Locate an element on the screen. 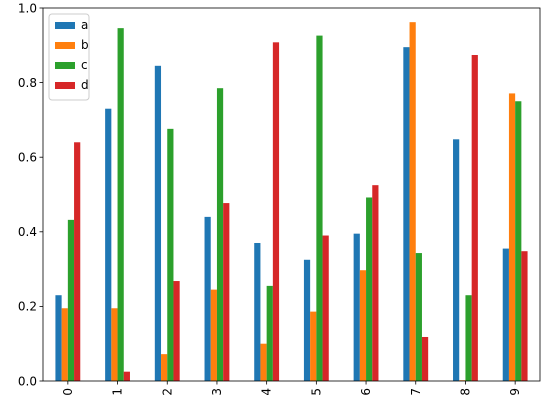 This screenshot has height=410, width=547. x-axis: 0 1 2 3 4 5 6 7 8 9 is located at coordinates (291, 388).